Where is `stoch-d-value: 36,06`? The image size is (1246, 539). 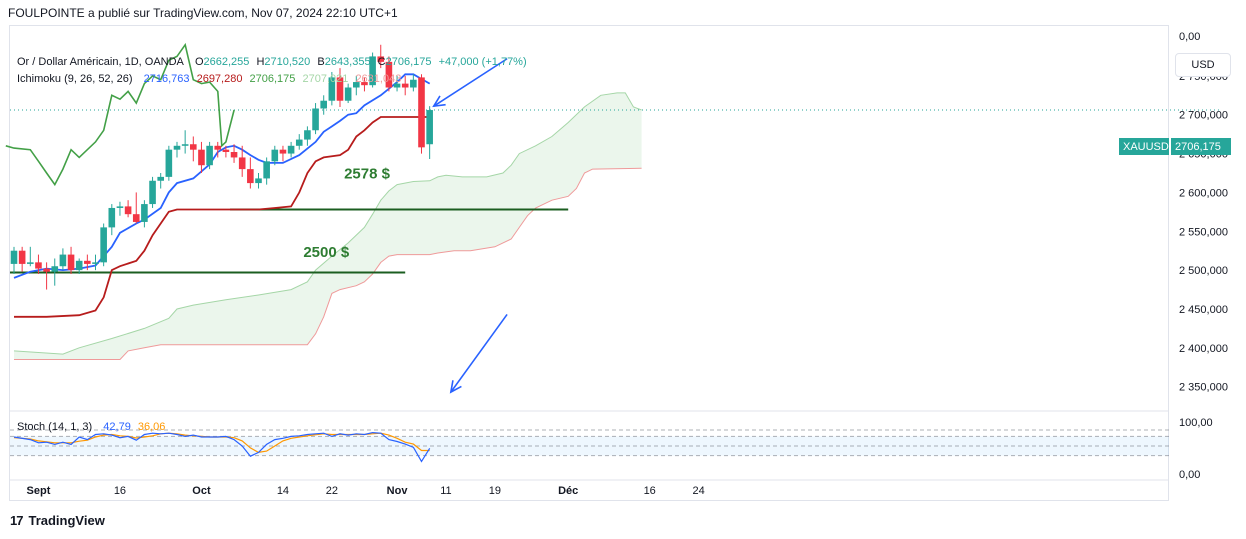 stoch-d-value: 36,06 is located at coordinates (151, 427).